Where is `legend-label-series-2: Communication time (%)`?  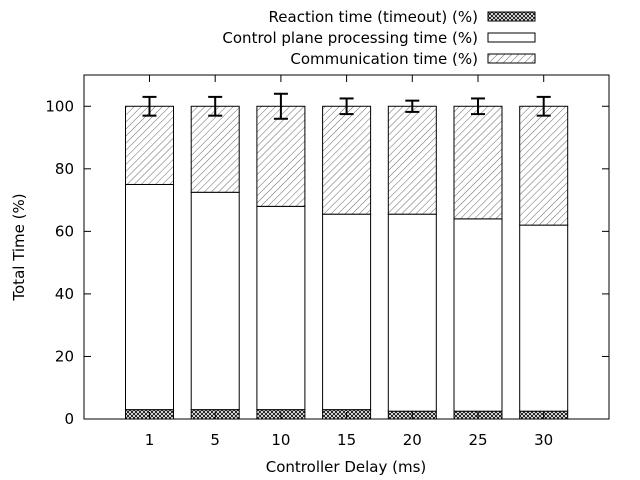 legend-label-series-2: Communication time (%) is located at coordinates (384, 59).